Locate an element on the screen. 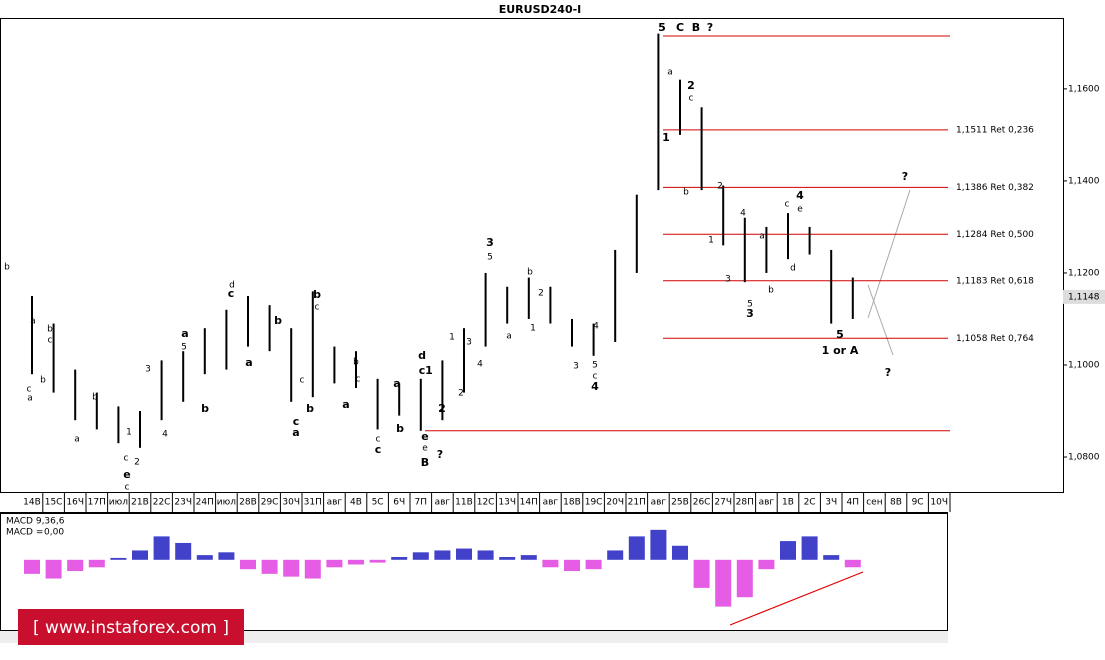 This screenshot has height=660, width=1105. last-price-box is located at coordinates (1084, 296).